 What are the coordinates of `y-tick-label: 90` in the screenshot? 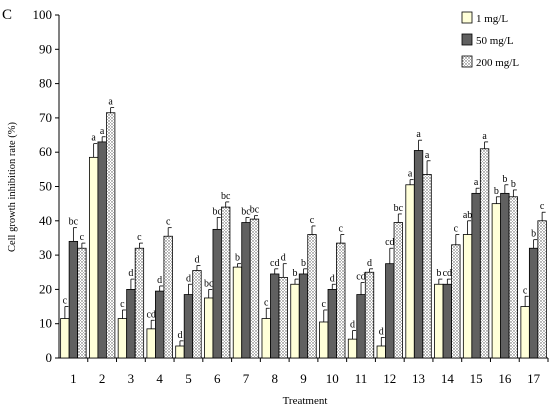 It's located at (45, 48).